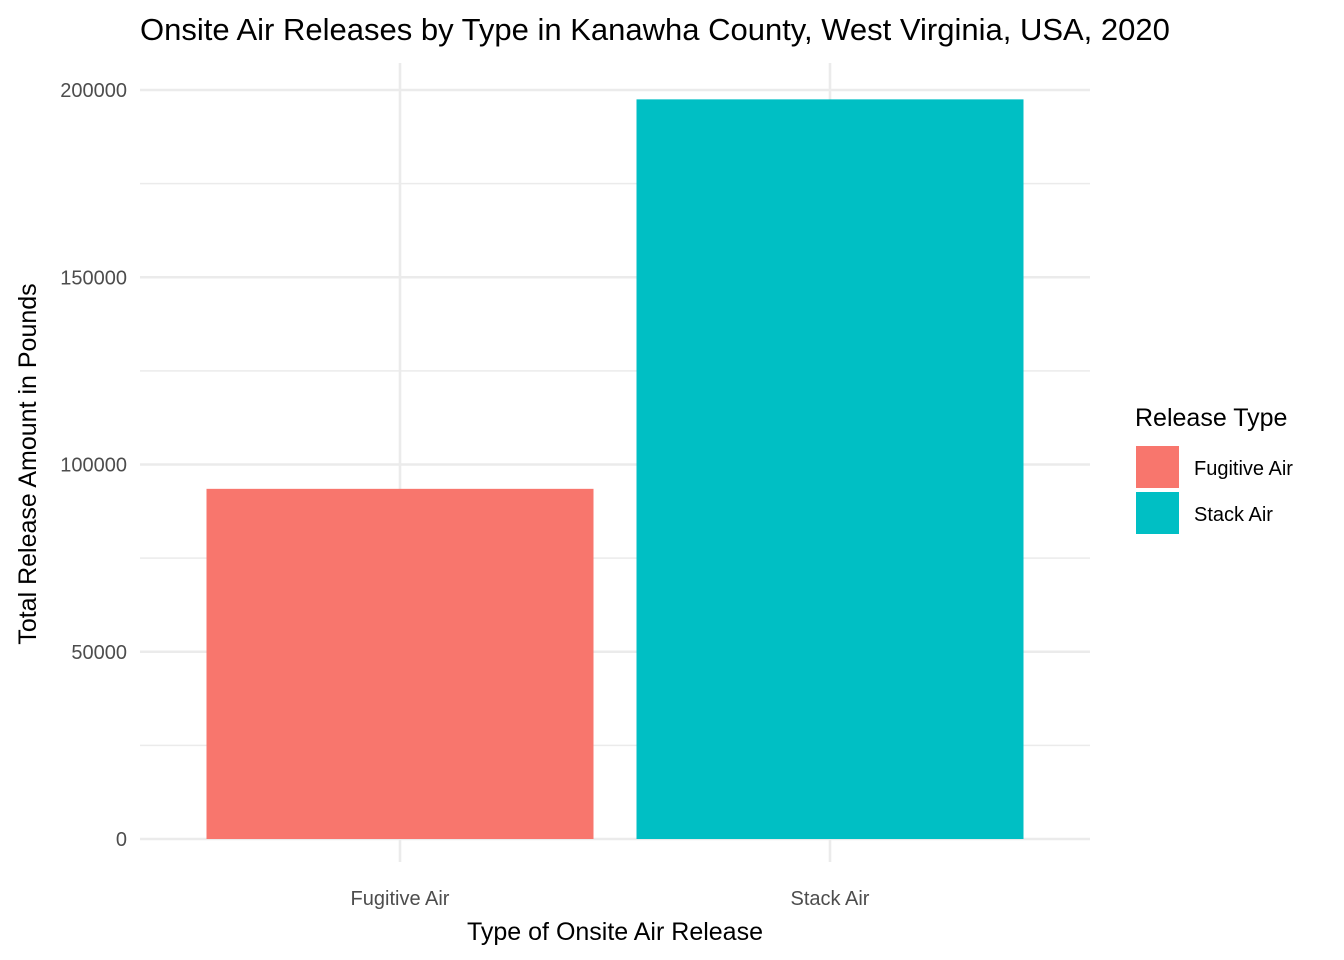  I want to click on legend-label: Fugitive Air, so click(1243, 469).